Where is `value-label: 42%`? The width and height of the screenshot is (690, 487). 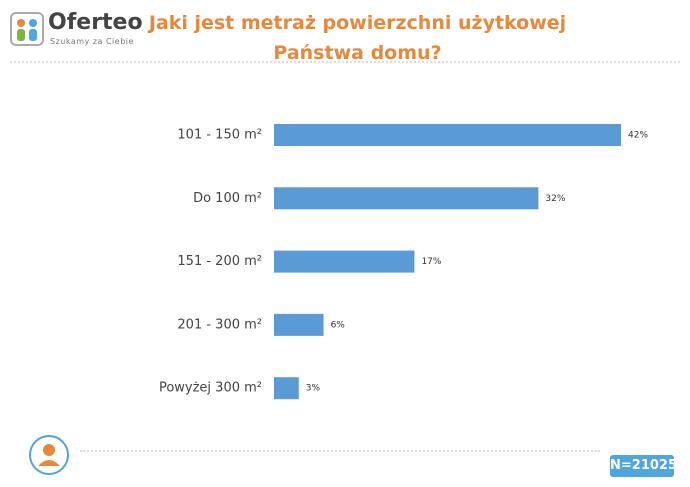
value-label: 42% is located at coordinates (638, 136).